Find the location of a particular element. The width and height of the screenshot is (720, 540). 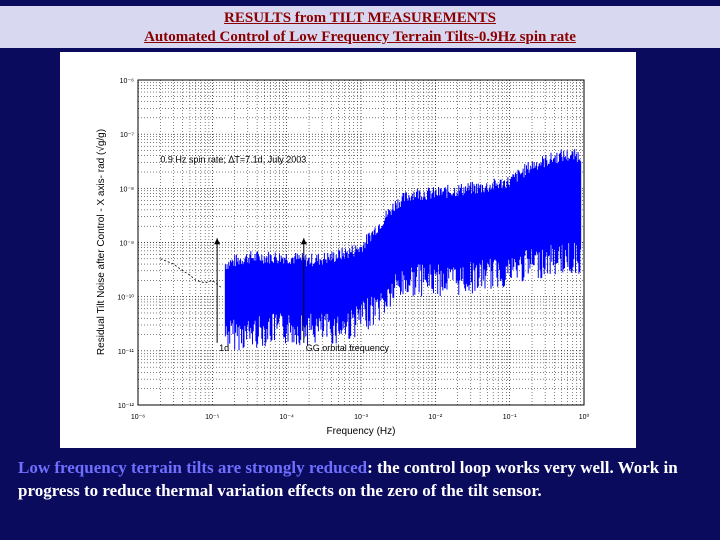

x-tick-label: 10⁻³ is located at coordinates (361, 417).